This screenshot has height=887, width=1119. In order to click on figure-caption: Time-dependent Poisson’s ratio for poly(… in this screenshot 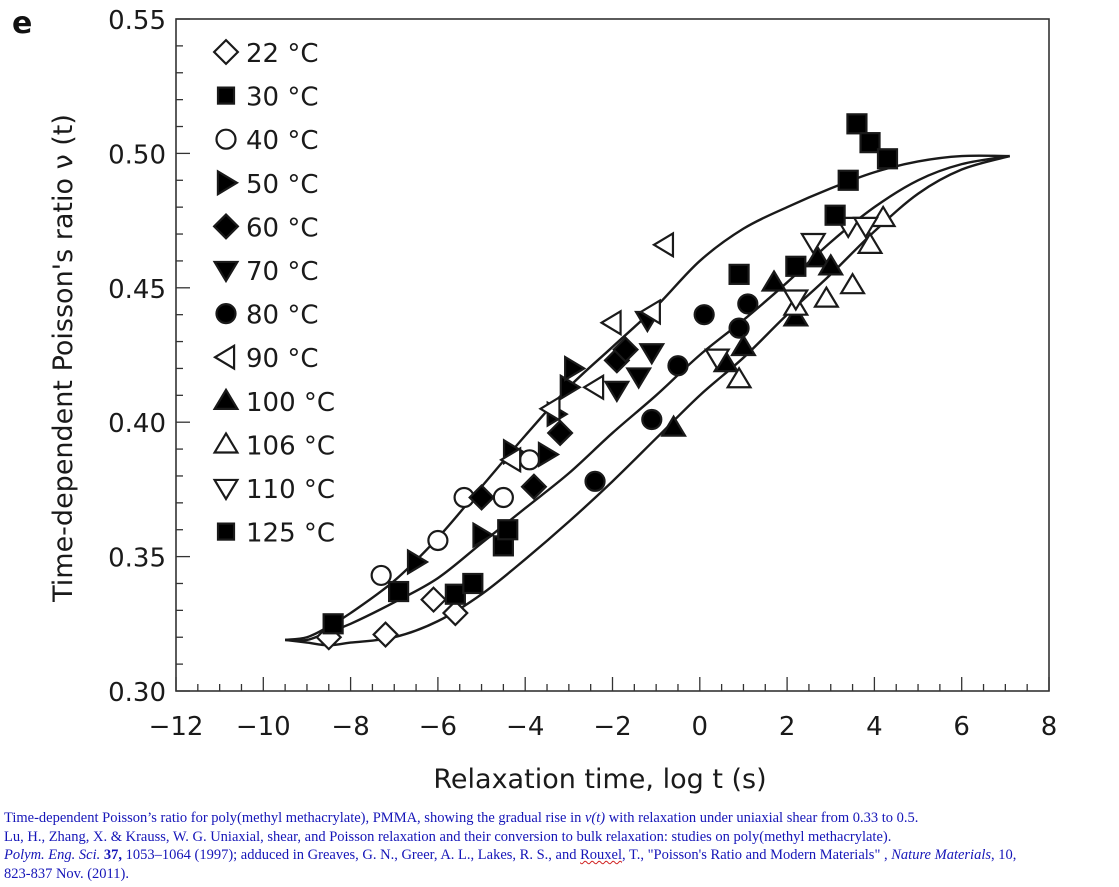, I will do `click(559, 846)`.